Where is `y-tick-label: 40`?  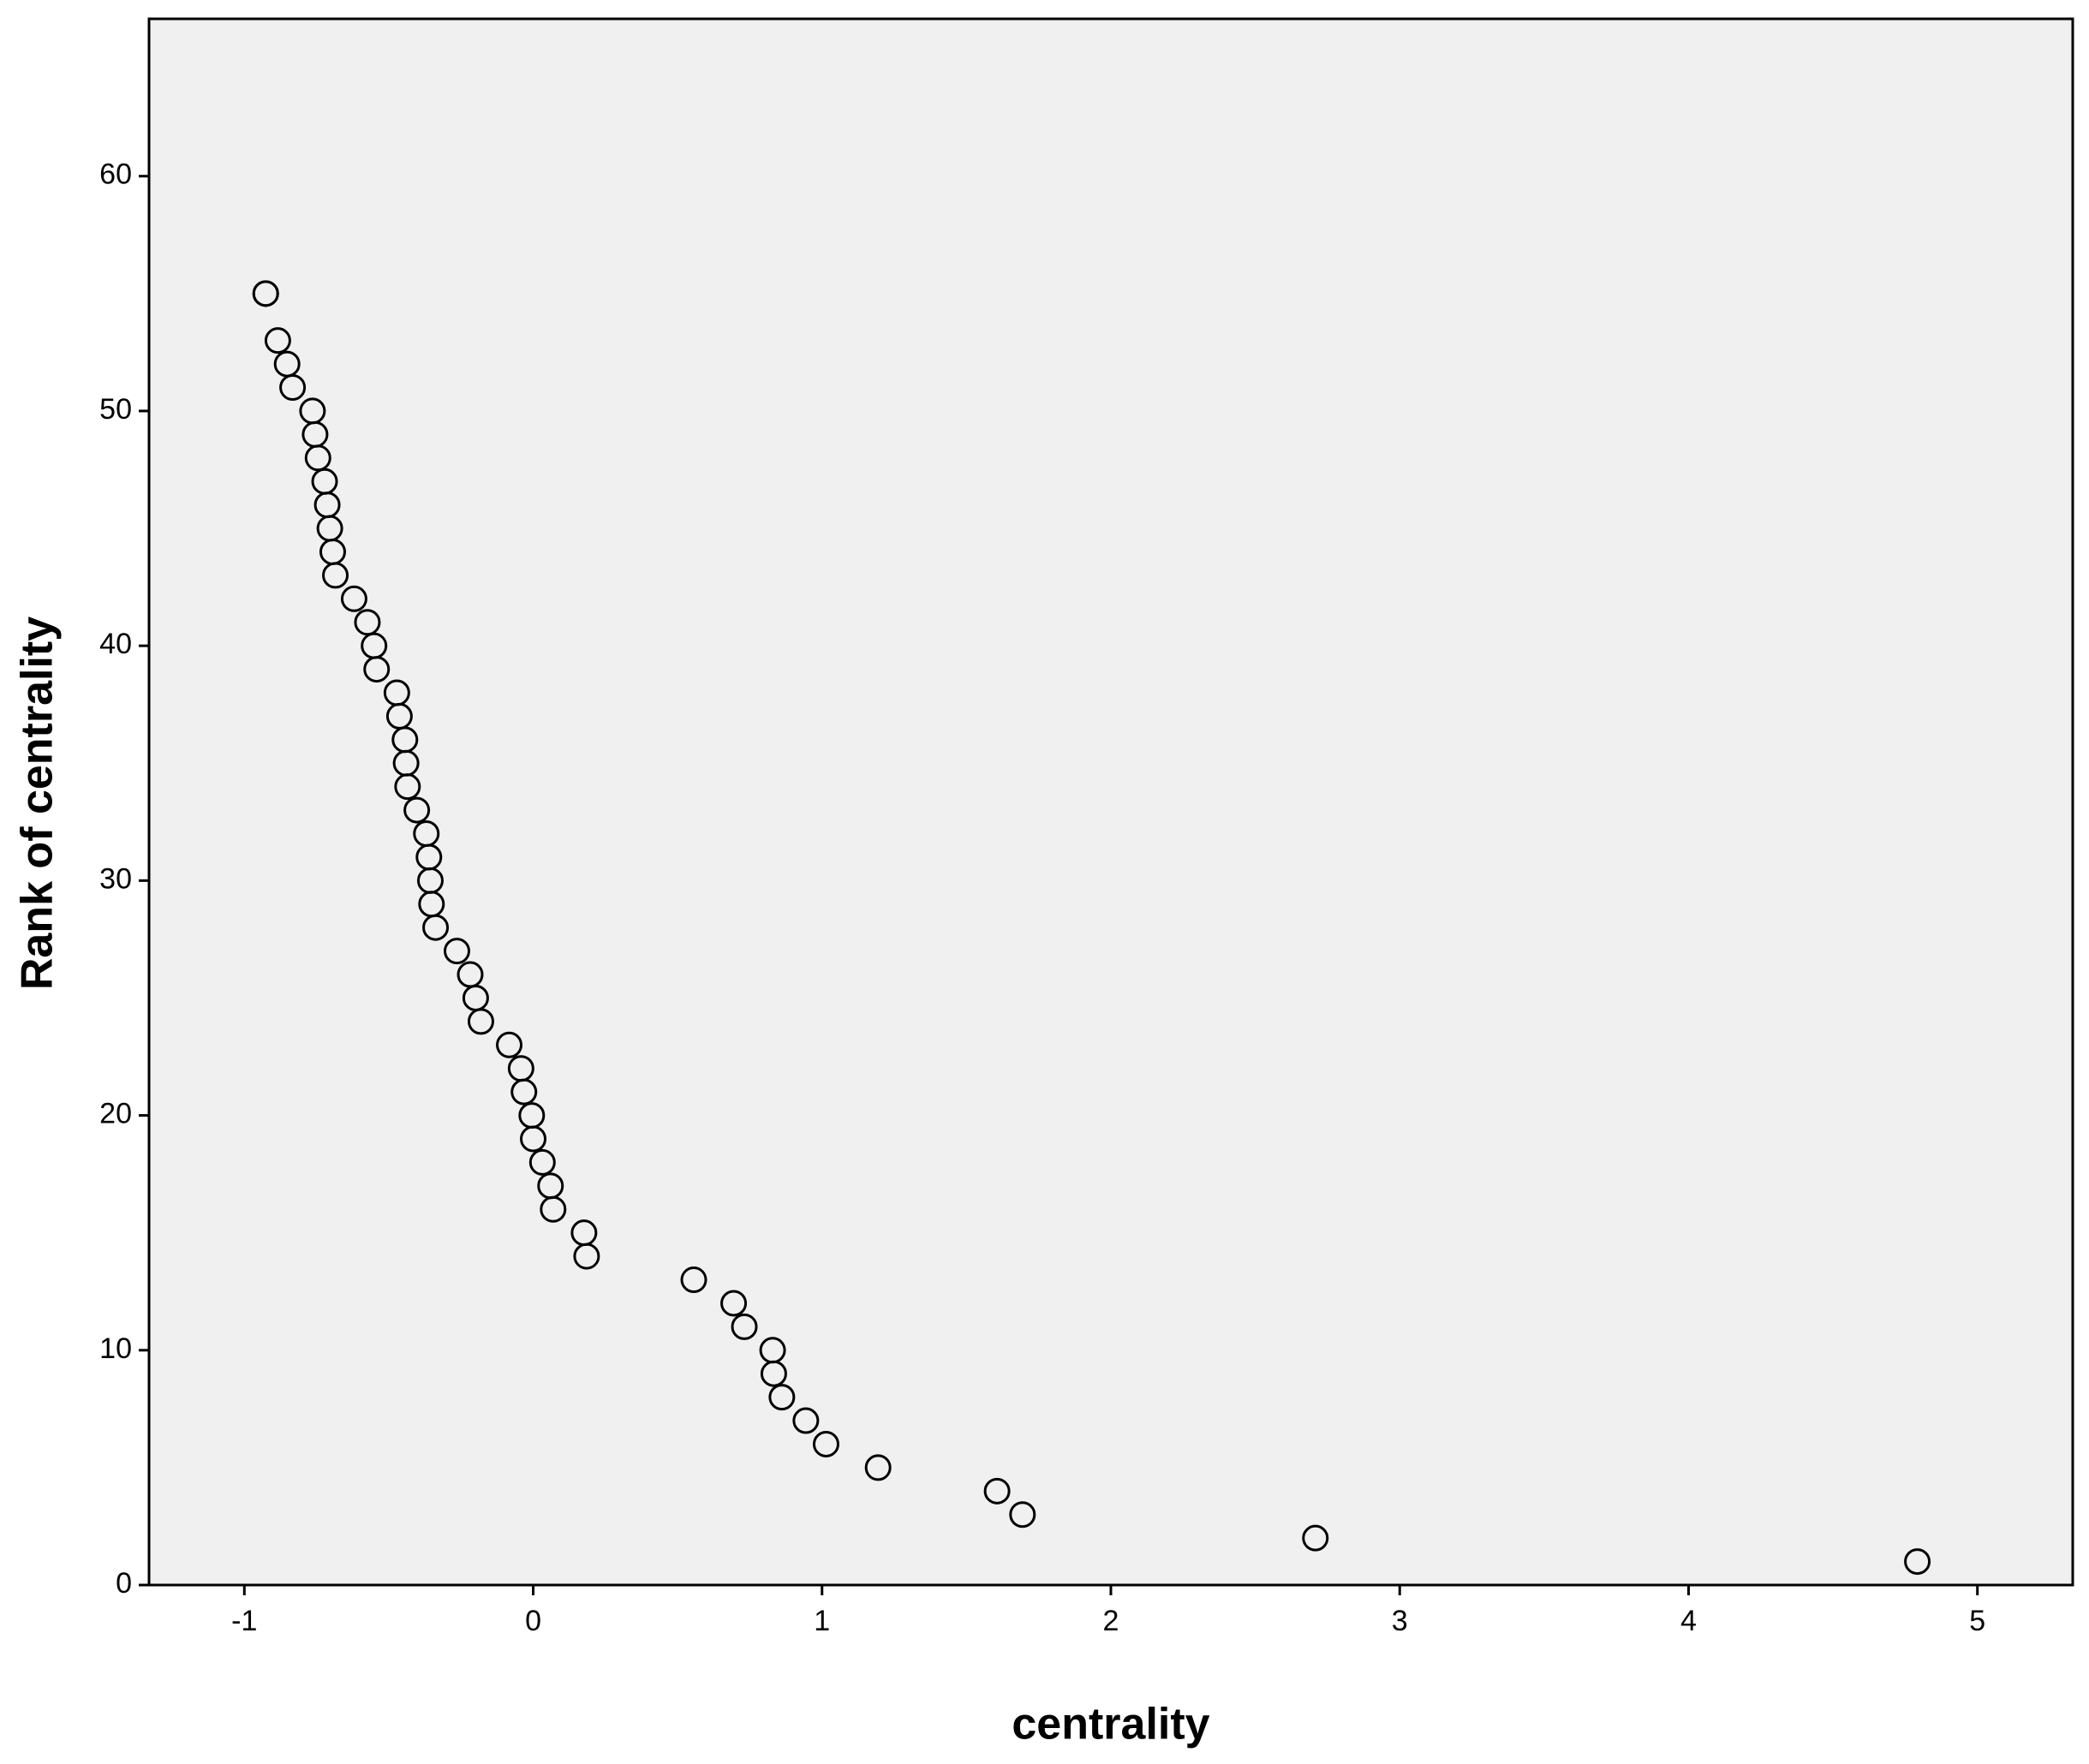 y-tick-label: 40 is located at coordinates (115, 644).